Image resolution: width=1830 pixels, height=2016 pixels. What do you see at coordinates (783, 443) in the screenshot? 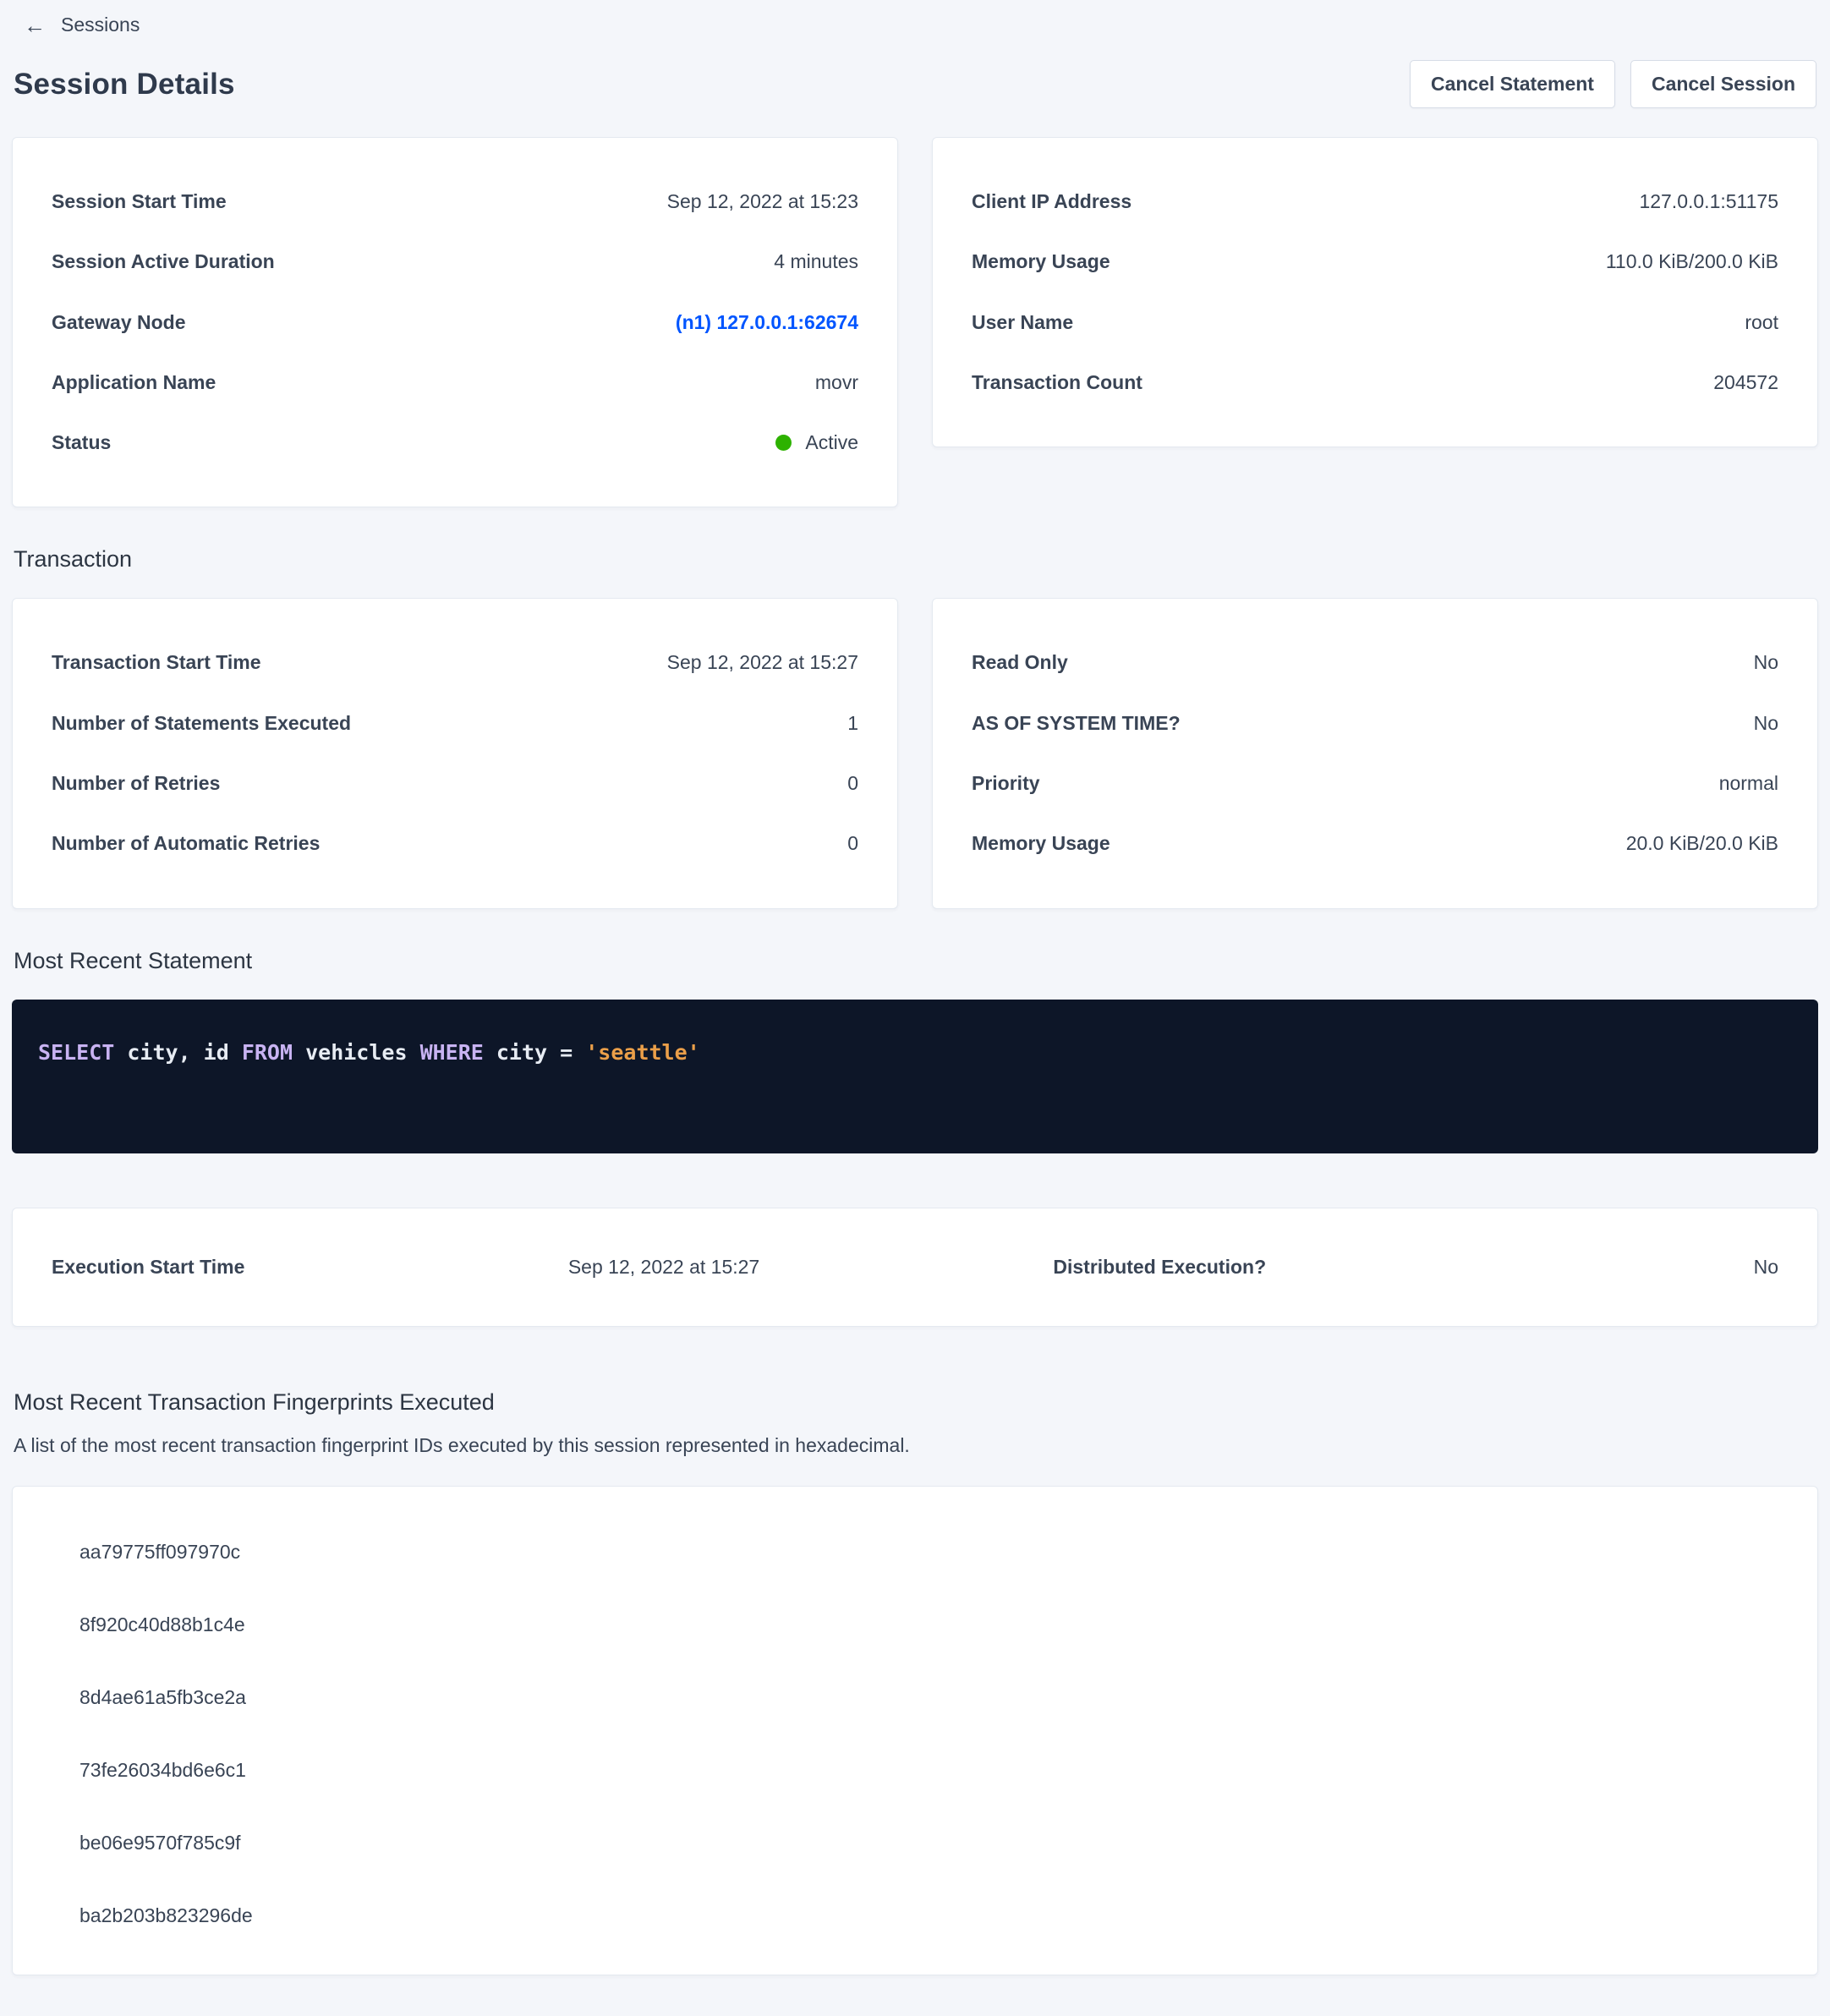
I see `status-active-dot-icon` at bounding box center [783, 443].